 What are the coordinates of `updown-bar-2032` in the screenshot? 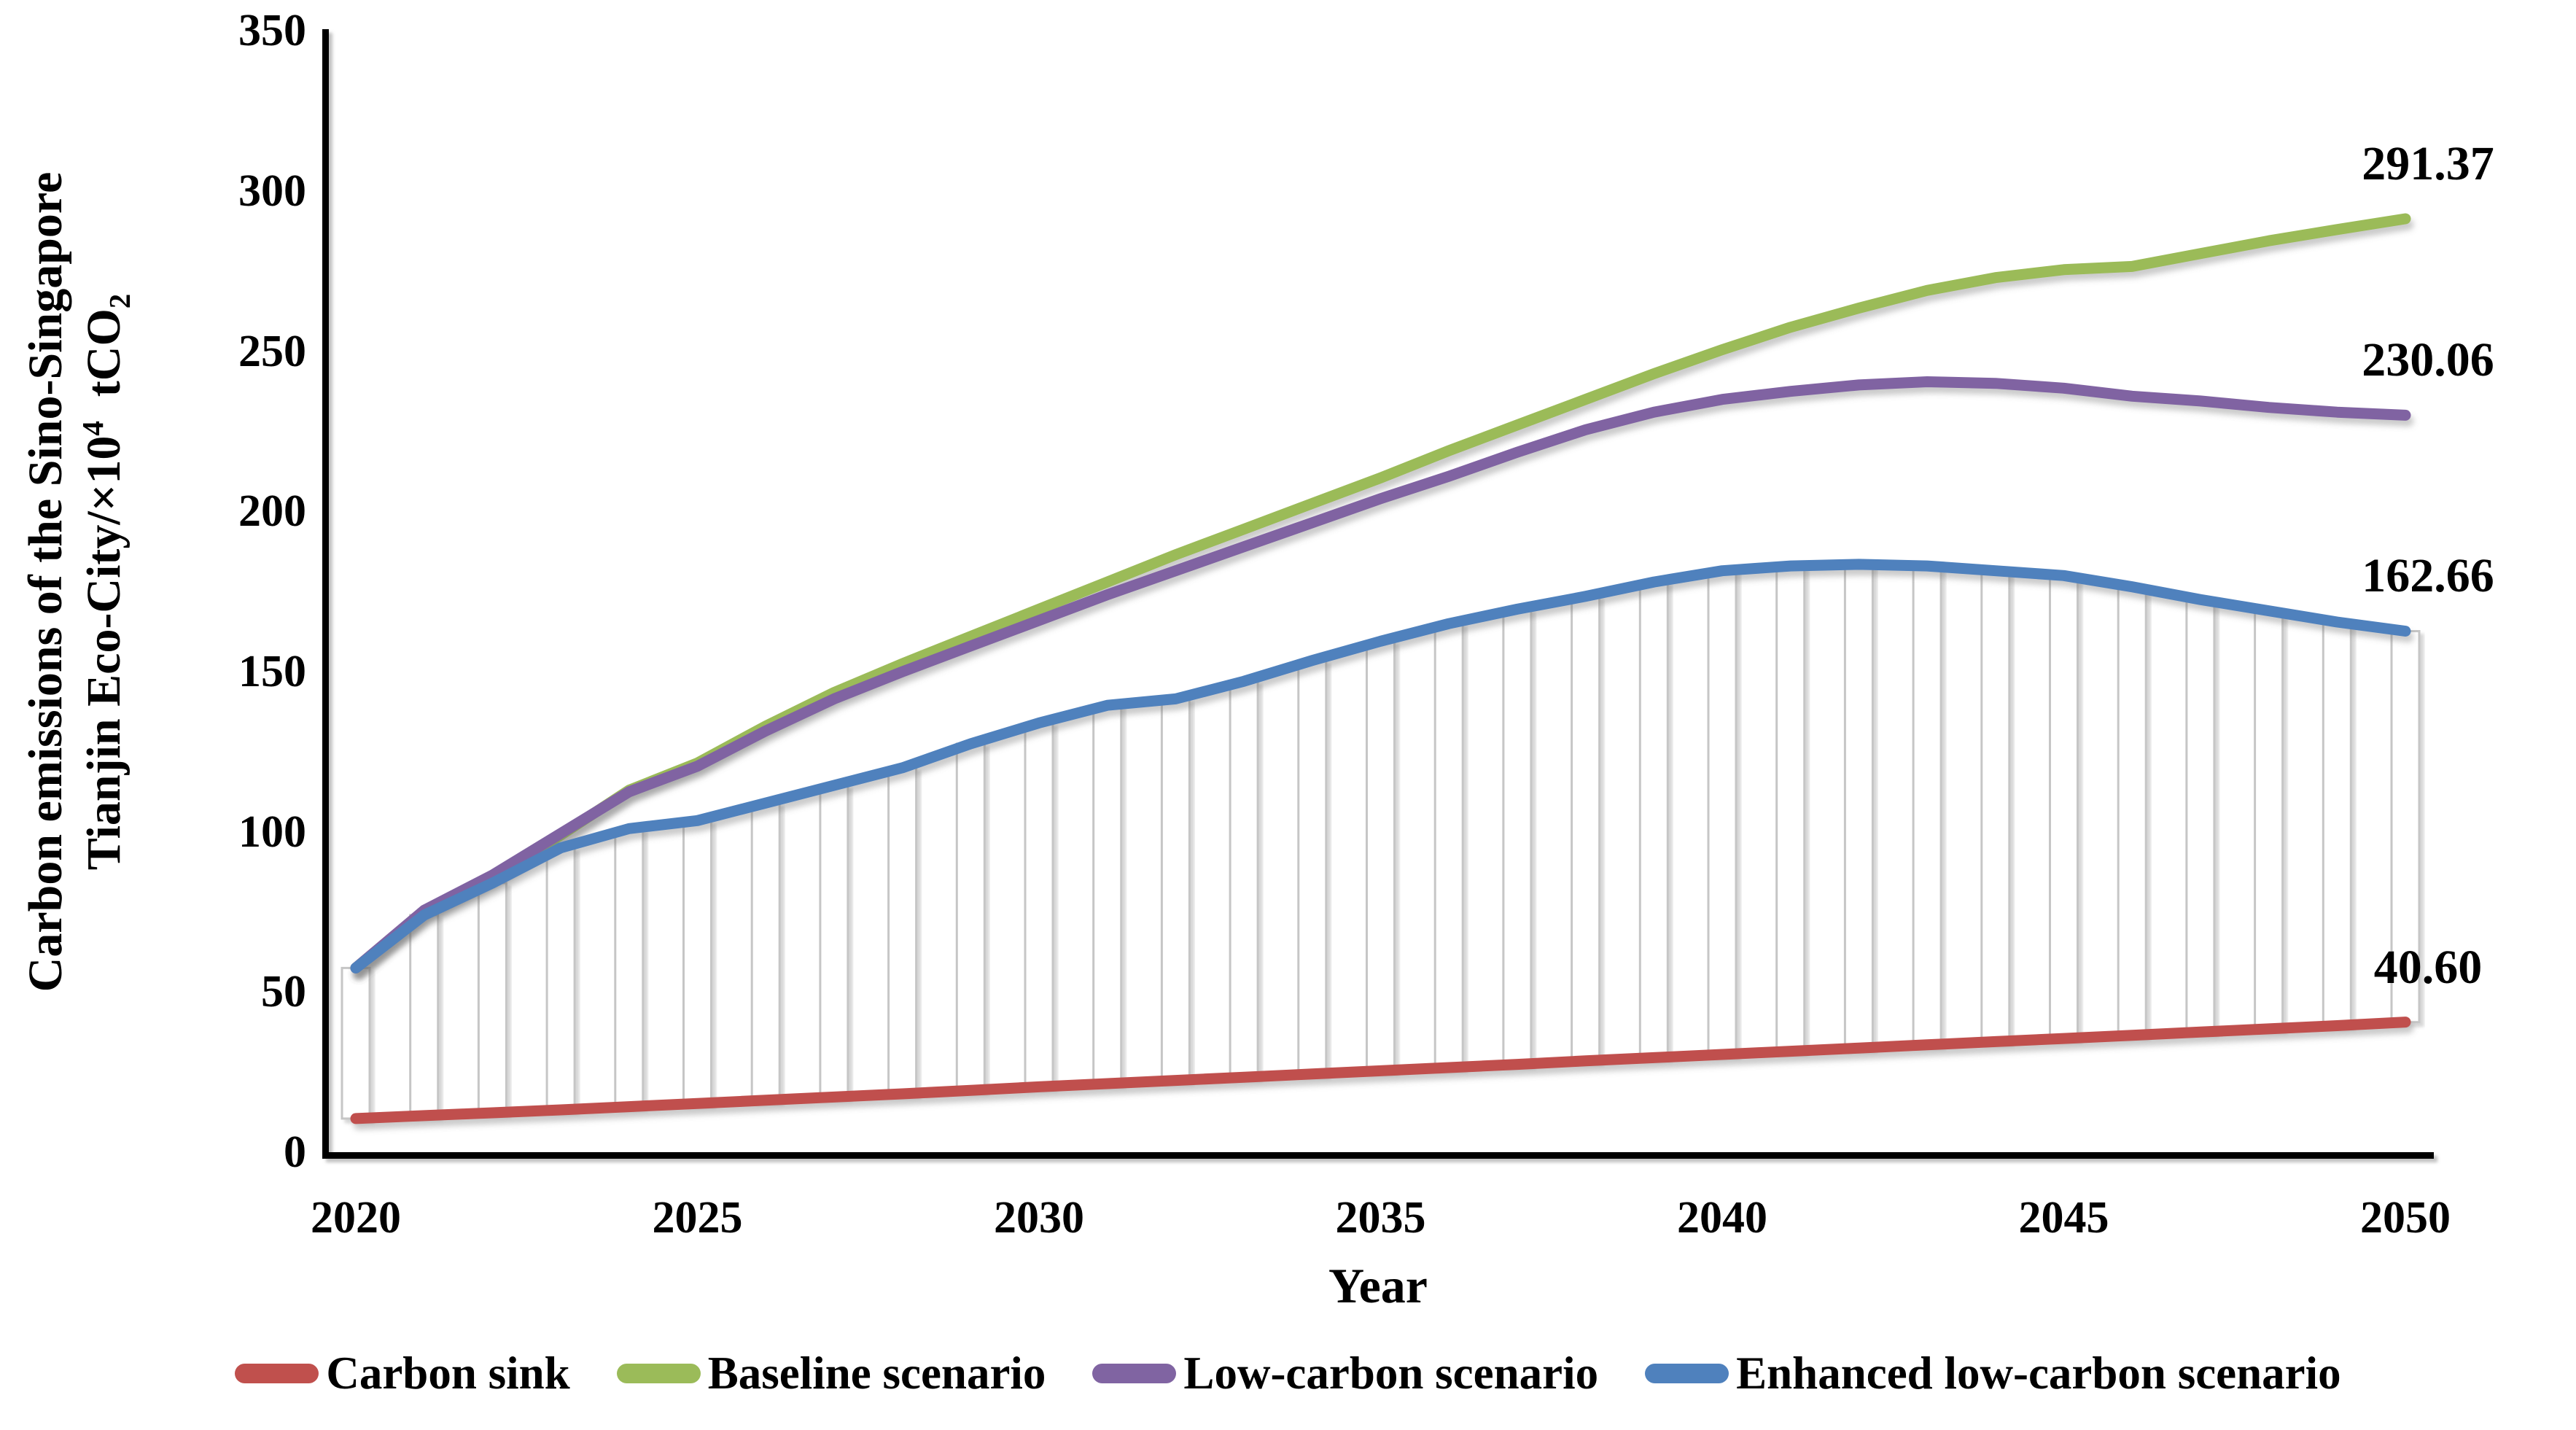 It's located at (1175, 889).